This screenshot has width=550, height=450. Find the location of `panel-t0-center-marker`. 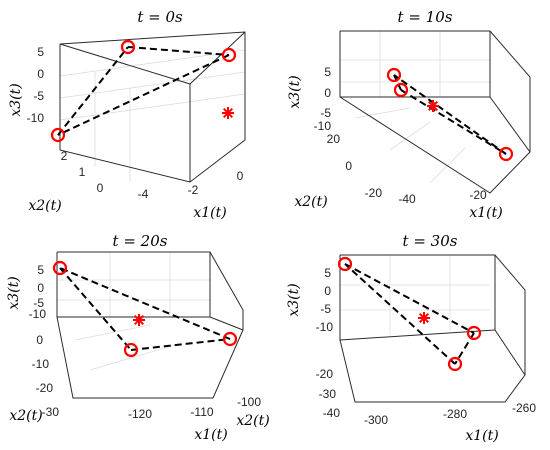

panel-t0-center-marker is located at coordinates (228, 113).